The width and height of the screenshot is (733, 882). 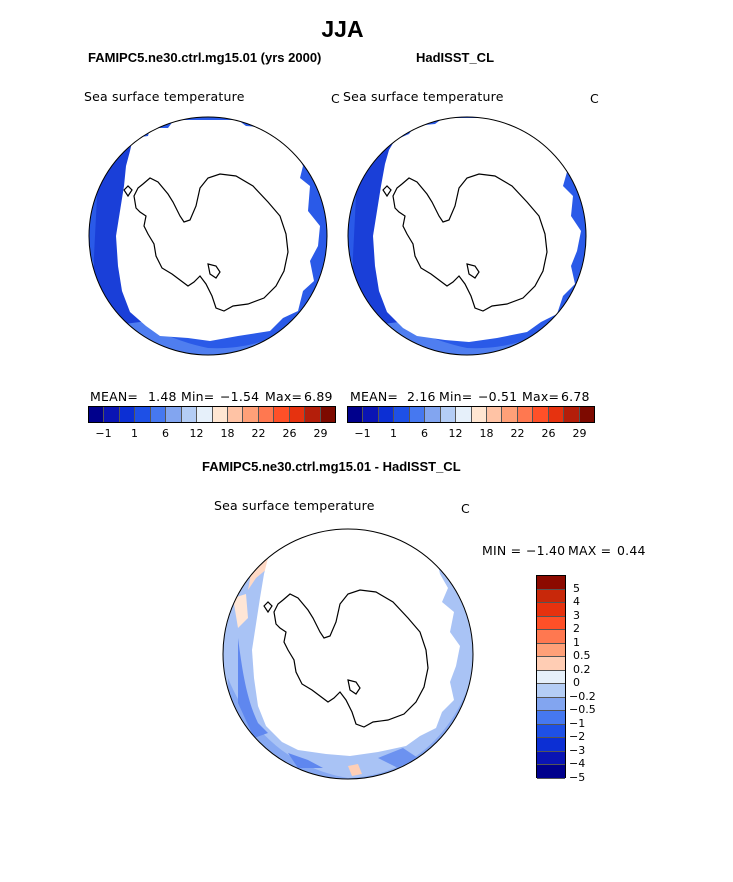 What do you see at coordinates (198, 396) in the screenshot?
I see `panel1-min-label: Min=` at bounding box center [198, 396].